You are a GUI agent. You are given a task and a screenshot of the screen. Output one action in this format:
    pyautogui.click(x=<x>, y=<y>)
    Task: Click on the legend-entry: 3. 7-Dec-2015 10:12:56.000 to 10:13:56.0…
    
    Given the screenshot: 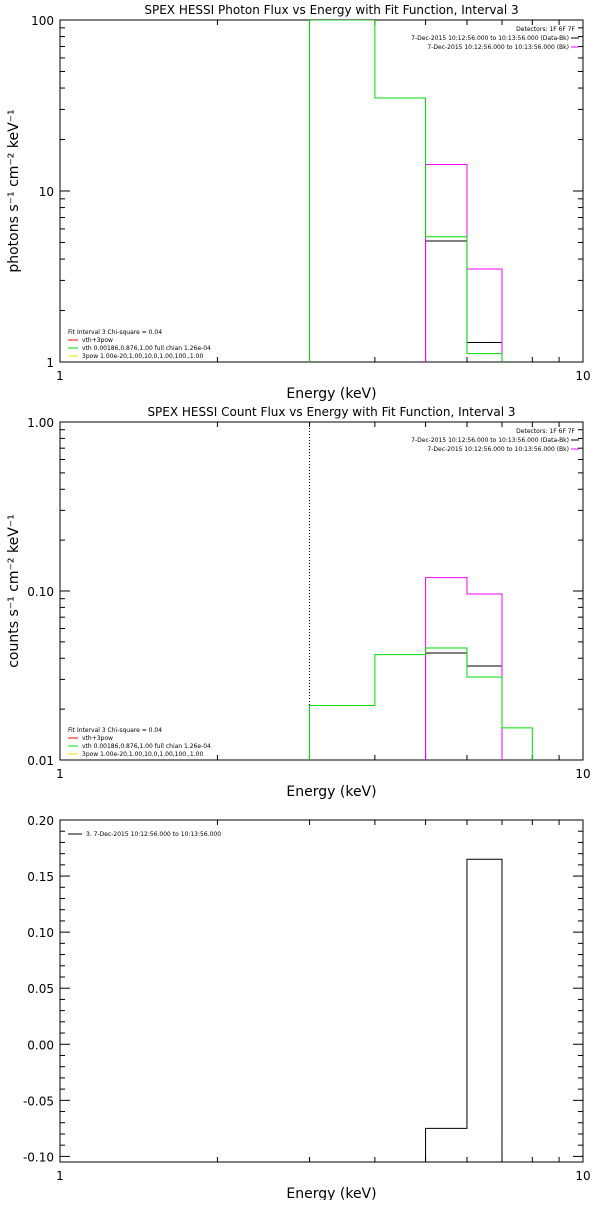 What is the action you would take?
    pyautogui.click(x=153, y=834)
    